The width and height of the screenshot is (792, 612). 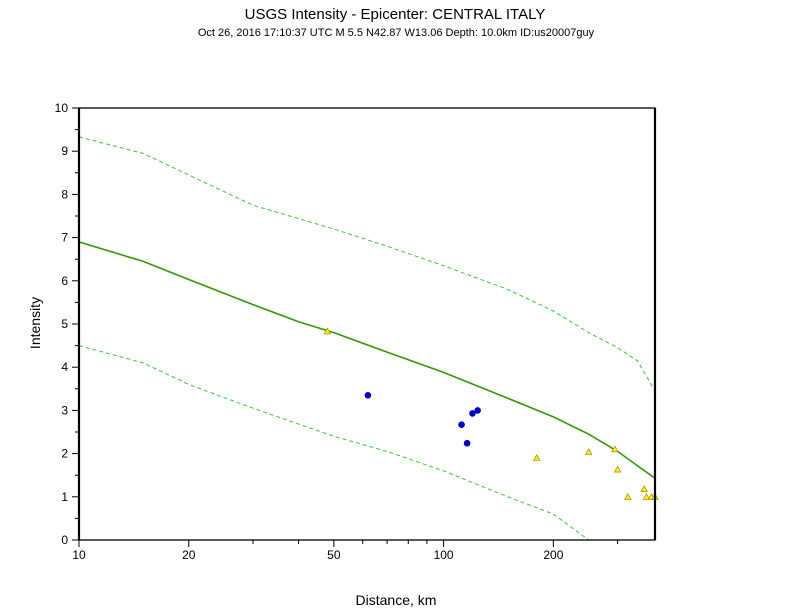 I want to click on y-tick-label: 0, so click(x=64, y=540).